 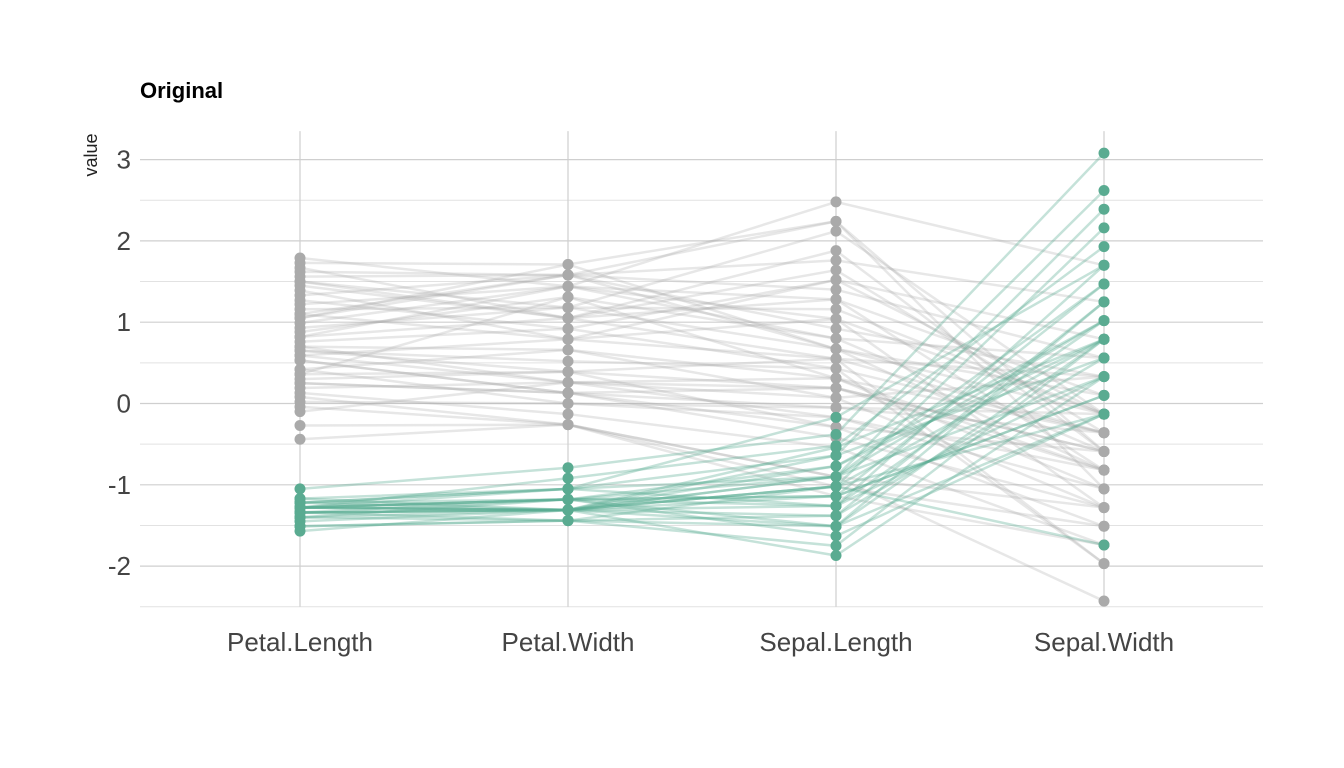 What do you see at coordinates (119, 363) in the screenshot?
I see `y-tick-labels: 3 2 1 0 -1 -2` at bounding box center [119, 363].